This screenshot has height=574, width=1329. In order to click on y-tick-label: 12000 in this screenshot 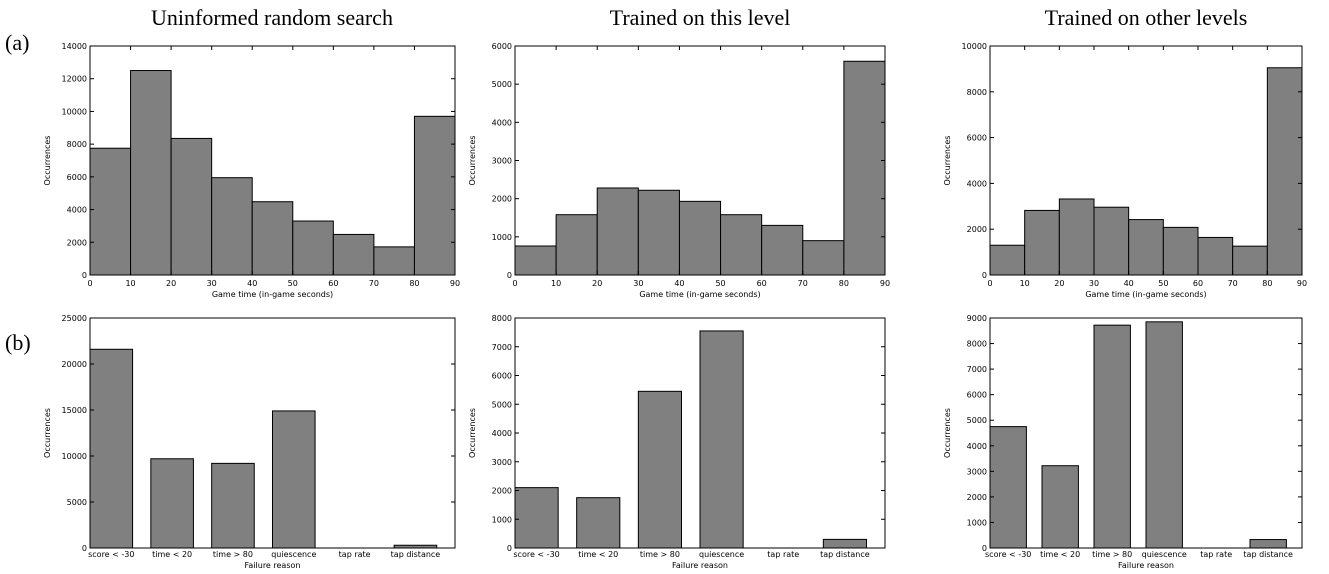, I will do `click(74, 79)`.